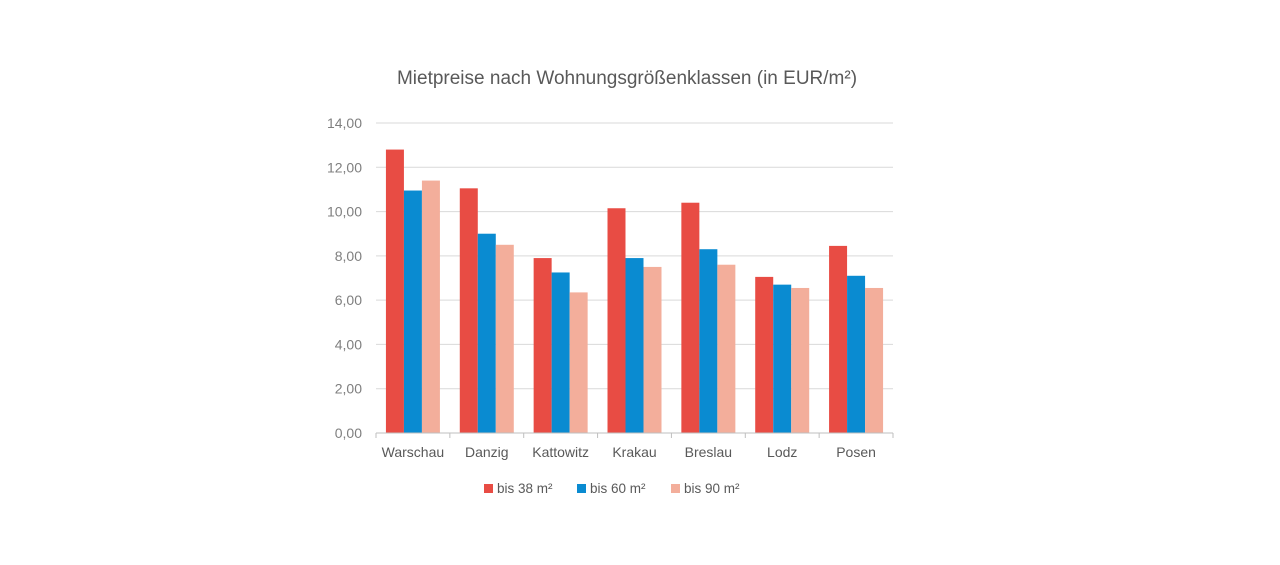 The width and height of the screenshot is (1280, 565). Describe the element at coordinates (634, 435) in the screenshot. I see `x-axis` at that location.